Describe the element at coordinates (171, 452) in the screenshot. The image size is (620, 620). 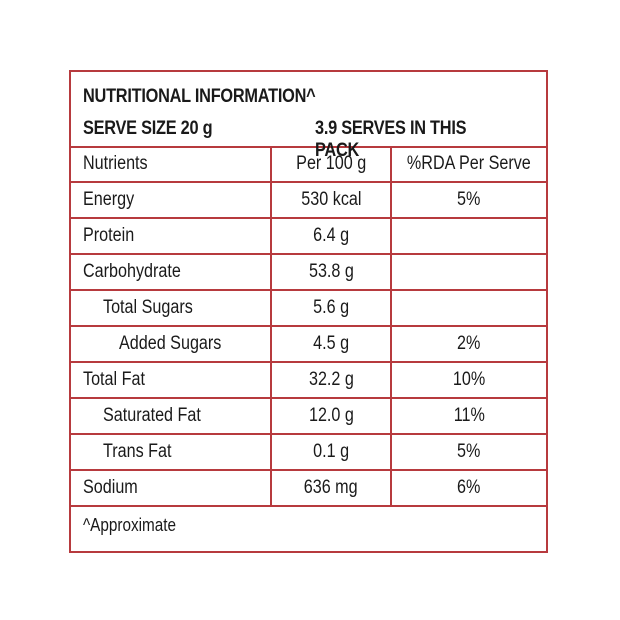
I see `nutrient-name: Trans Fat` at that location.